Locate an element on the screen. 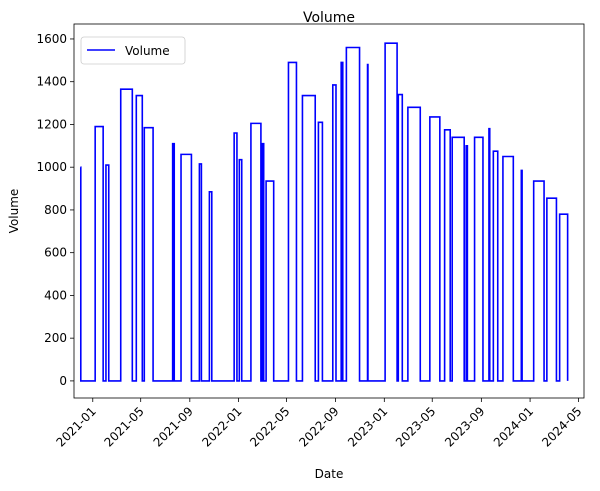 This screenshot has height=491, width=600. y-tick-label: 200 is located at coordinates (55, 338).